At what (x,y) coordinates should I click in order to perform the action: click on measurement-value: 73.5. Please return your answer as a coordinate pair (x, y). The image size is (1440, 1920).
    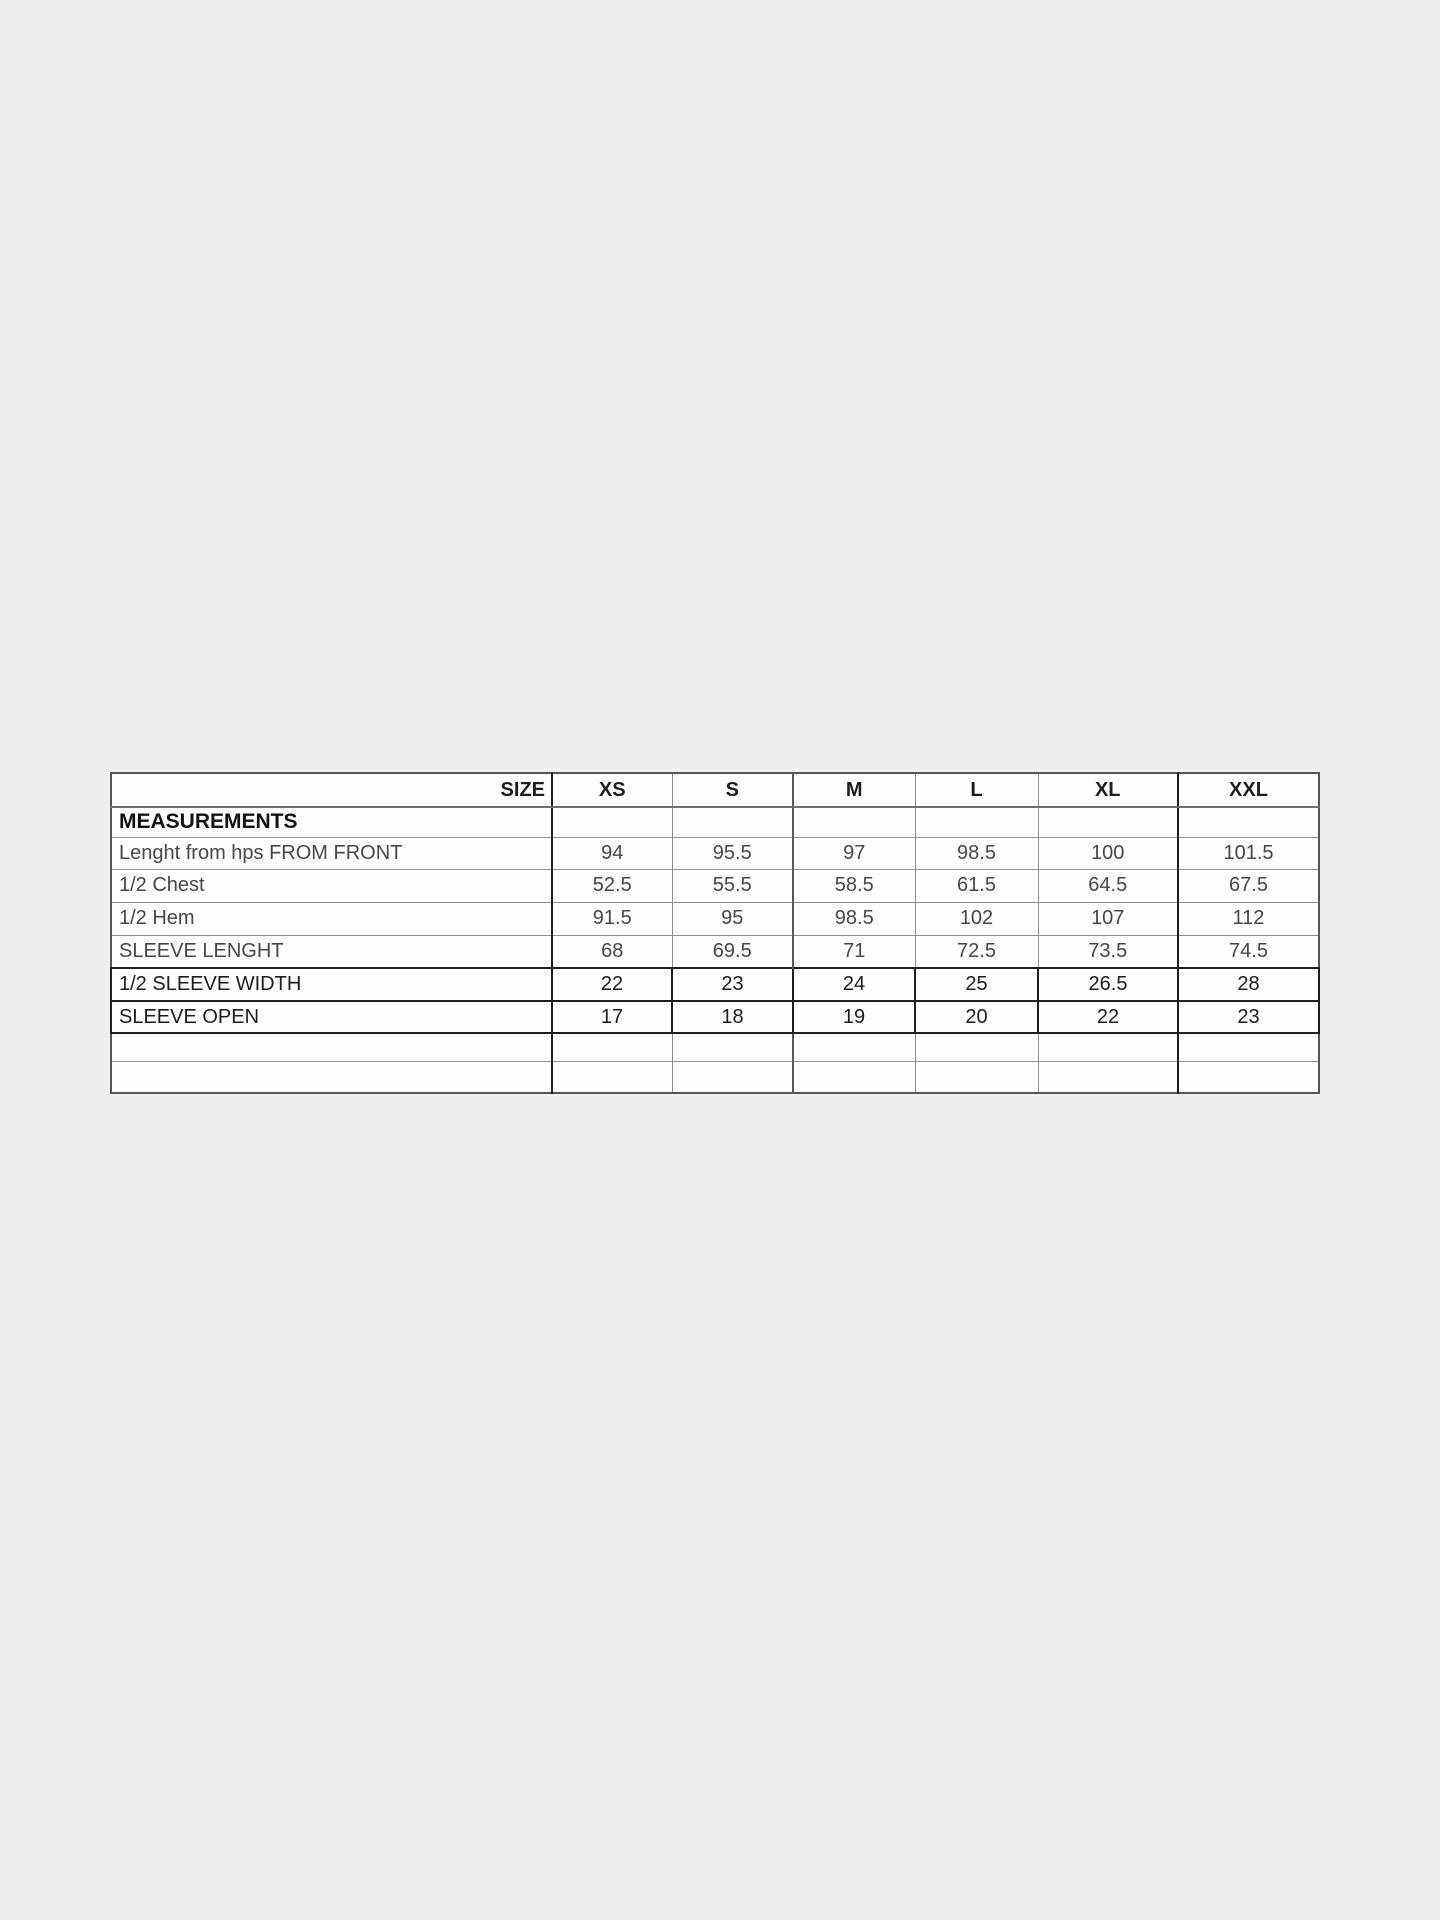
    Looking at the image, I should click on (1108, 951).